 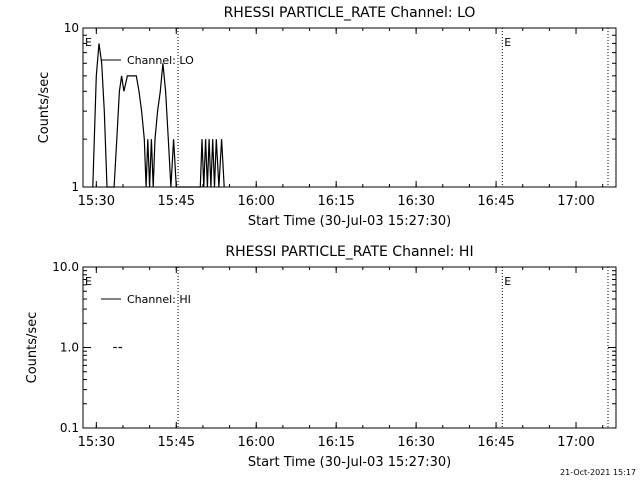 What do you see at coordinates (350, 13) in the screenshot?
I see `chart-title: RHESSI PARTICLE_RATE Channel: LO` at bounding box center [350, 13].